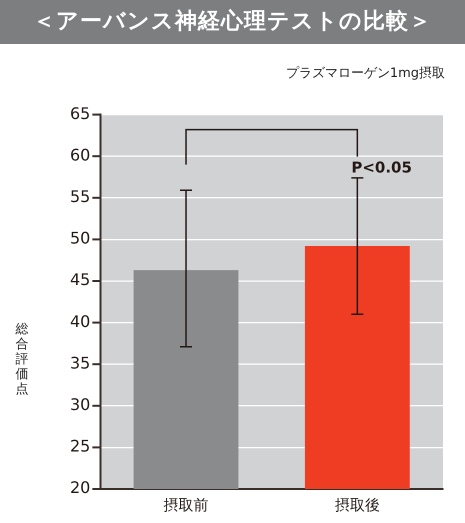 The height and width of the screenshot is (523, 465). Describe the element at coordinates (22, 359) in the screenshot. I see `y-axis-title: 総合評価点` at that location.